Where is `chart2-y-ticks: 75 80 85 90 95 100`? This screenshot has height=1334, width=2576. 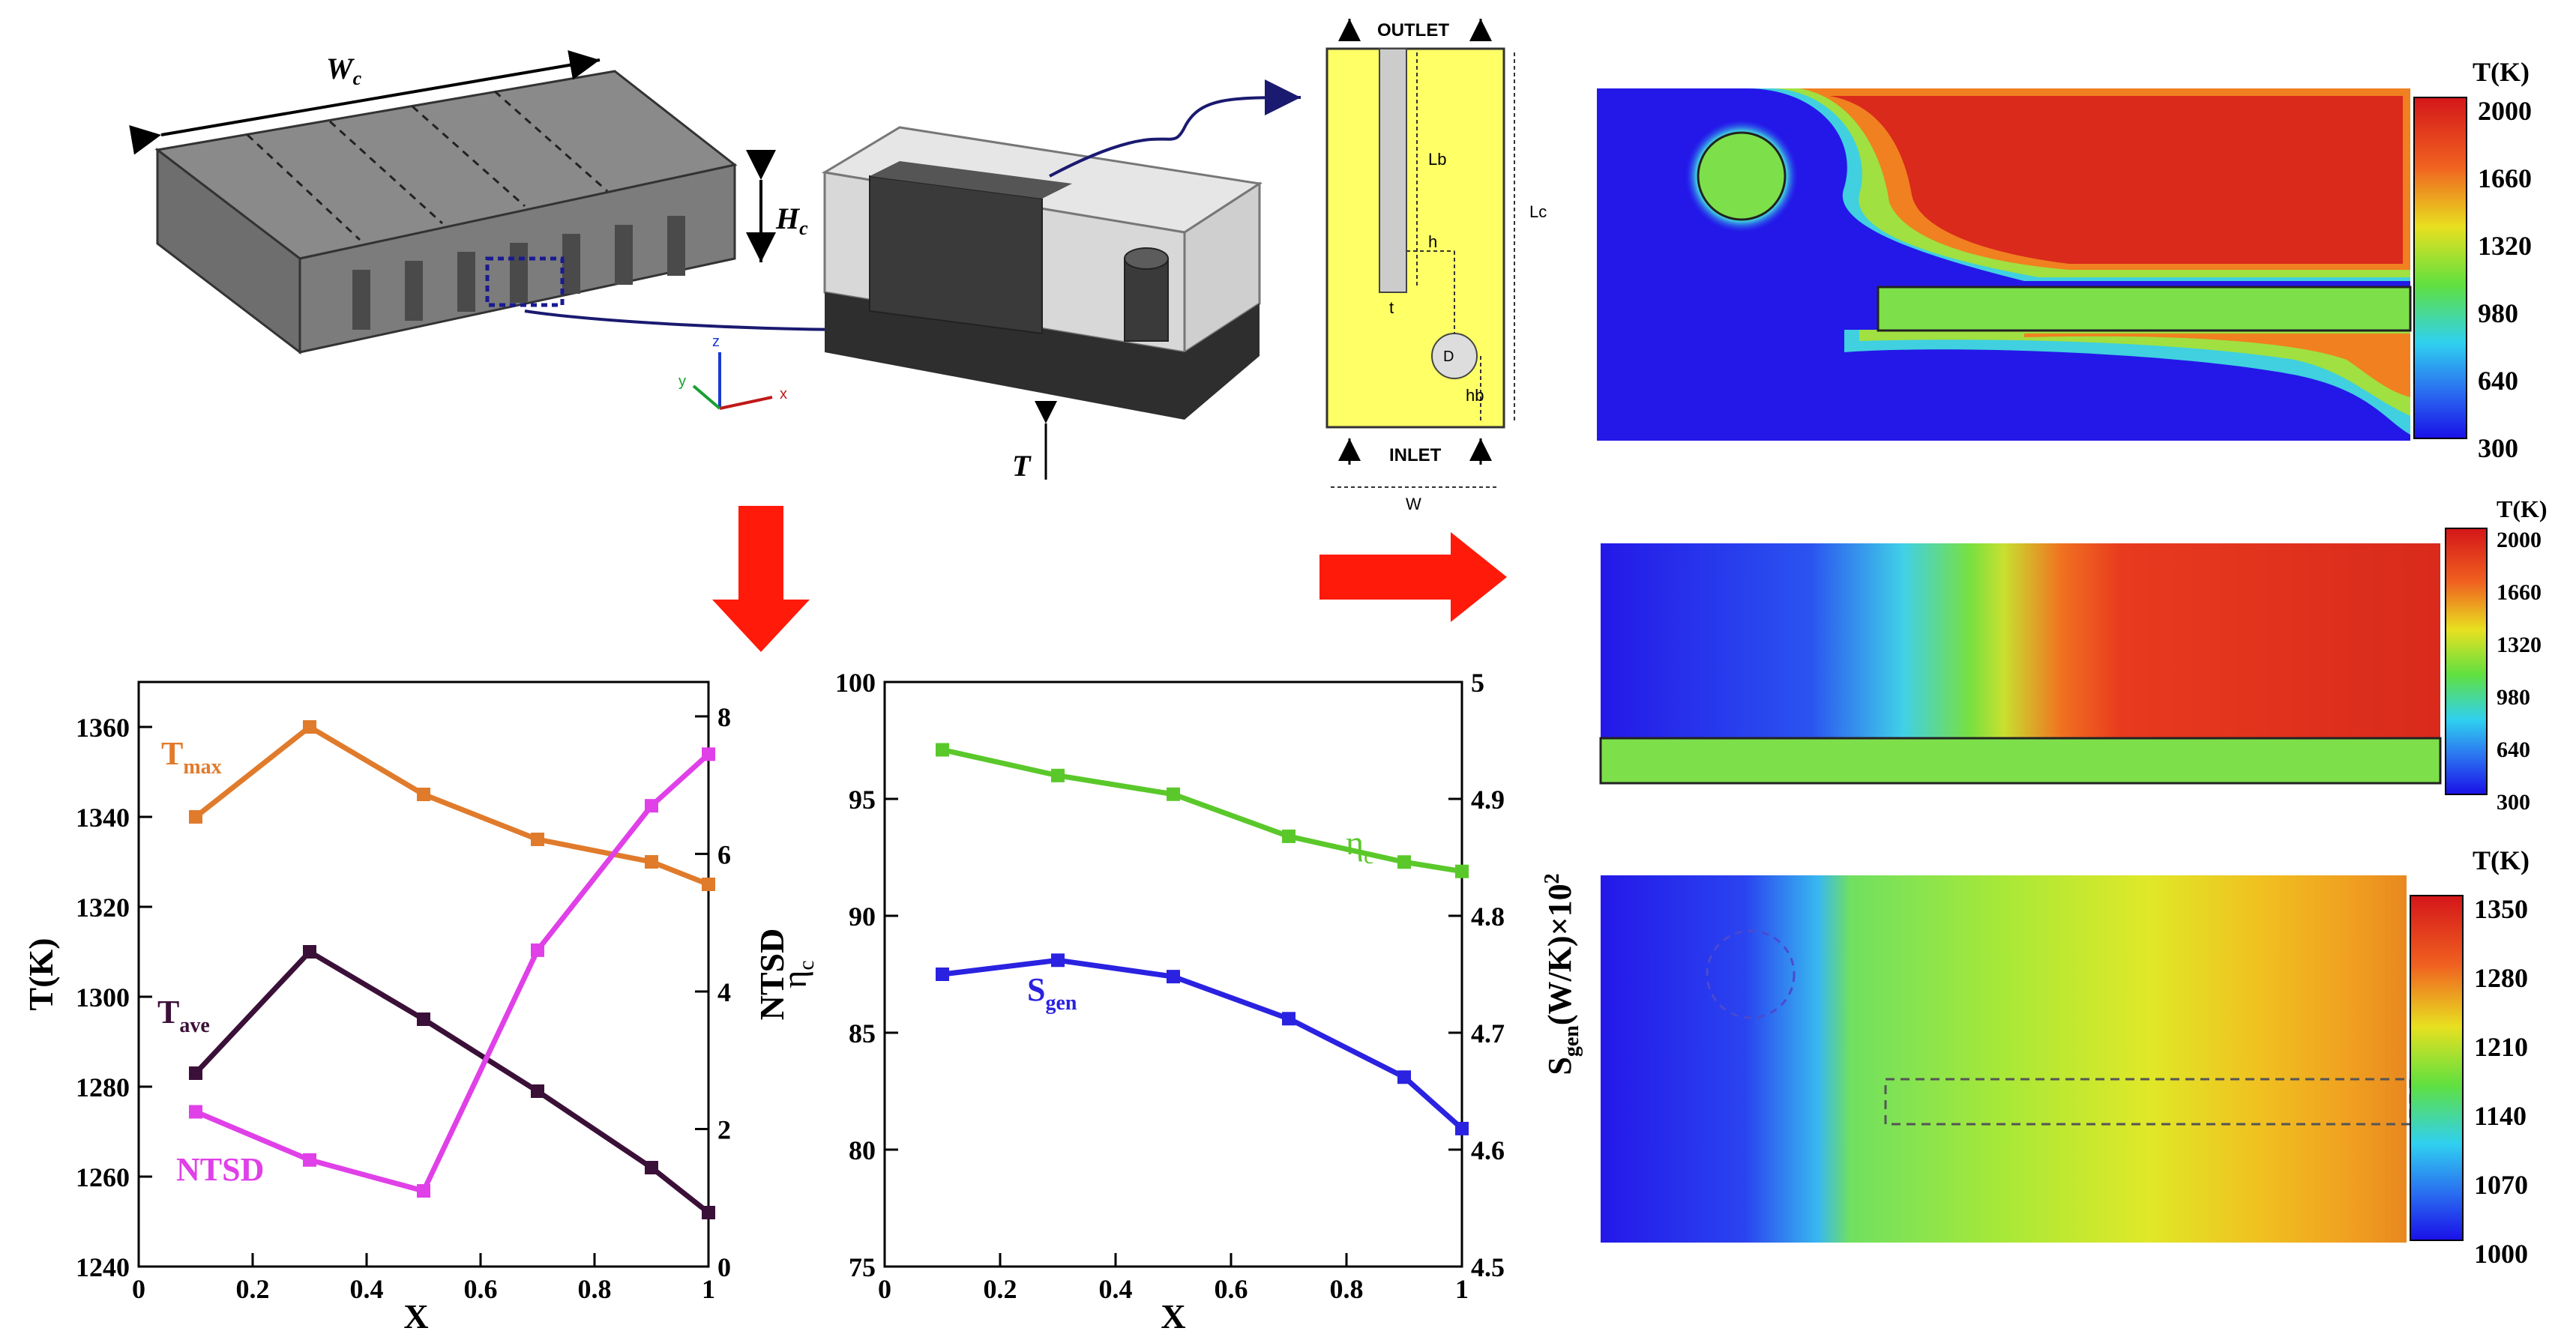 chart2-y-ticks: 75 80 85 90 95 100 is located at coordinates (866, 975).